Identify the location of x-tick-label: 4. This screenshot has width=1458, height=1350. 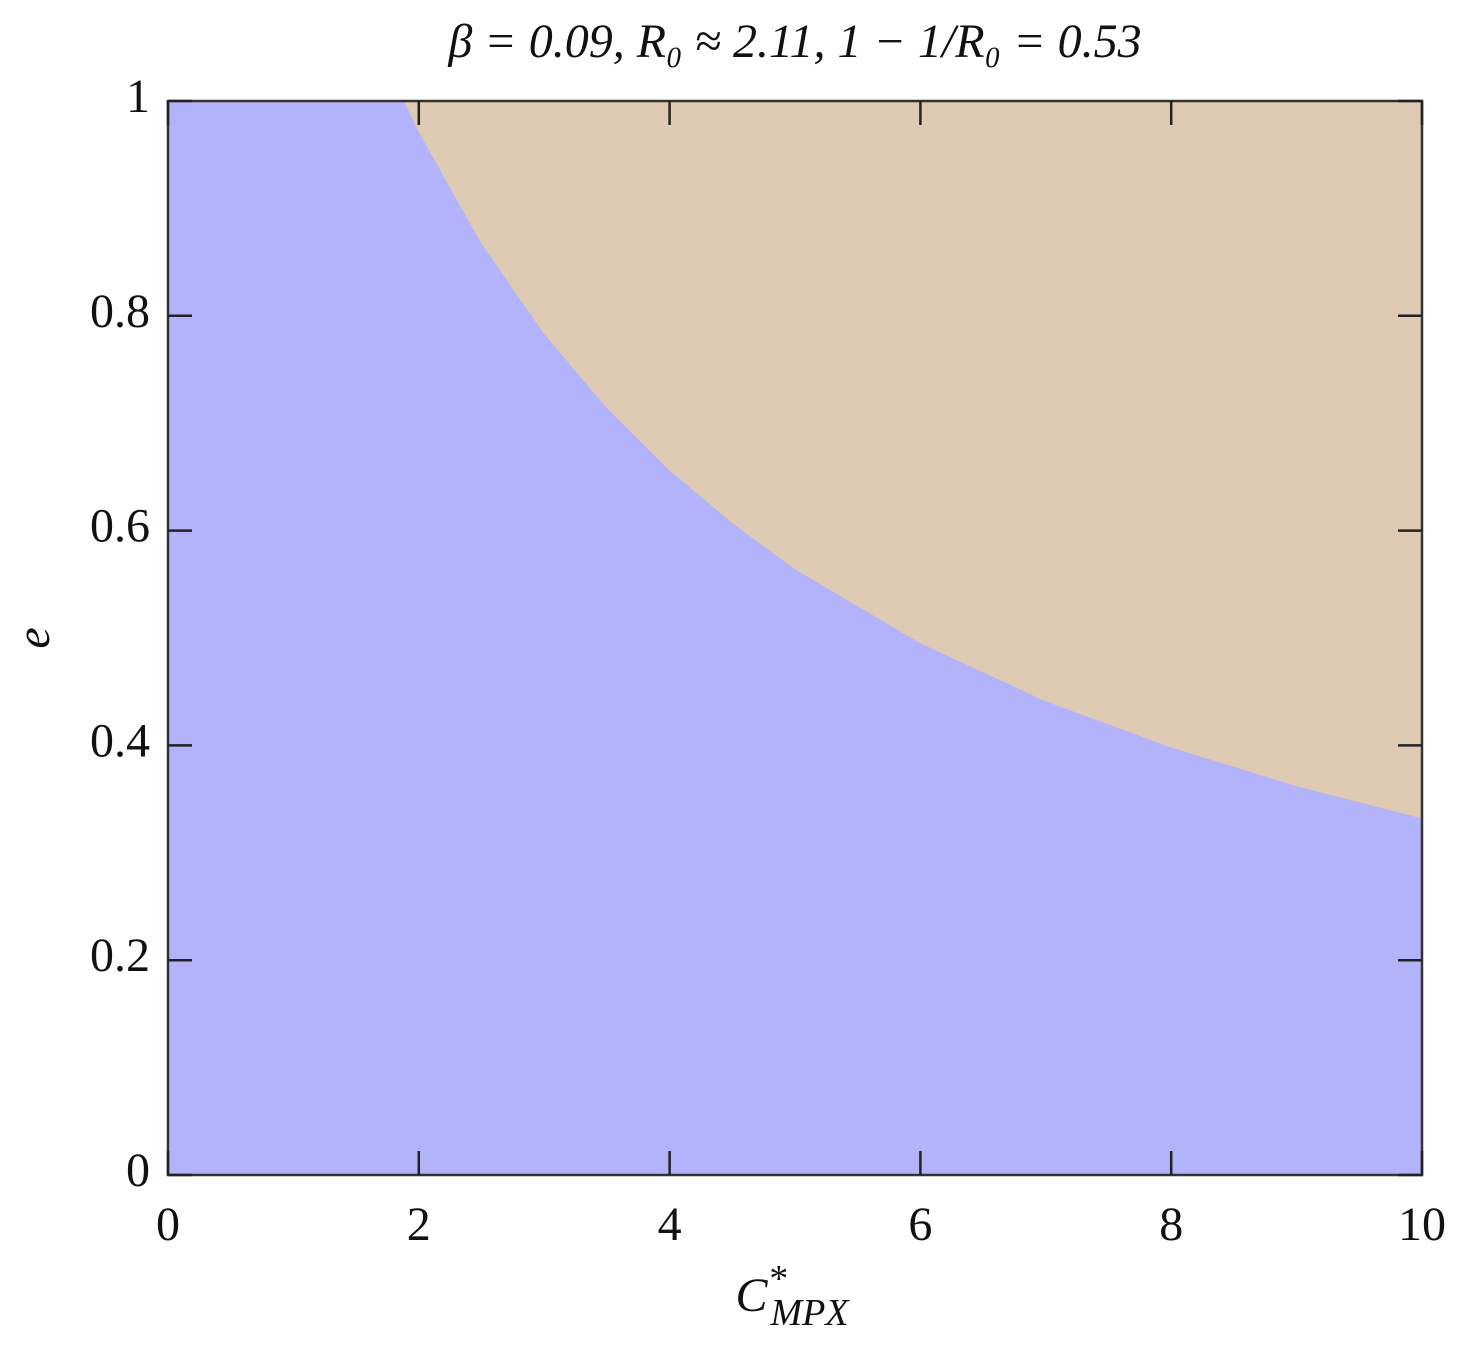
(670, 1224).